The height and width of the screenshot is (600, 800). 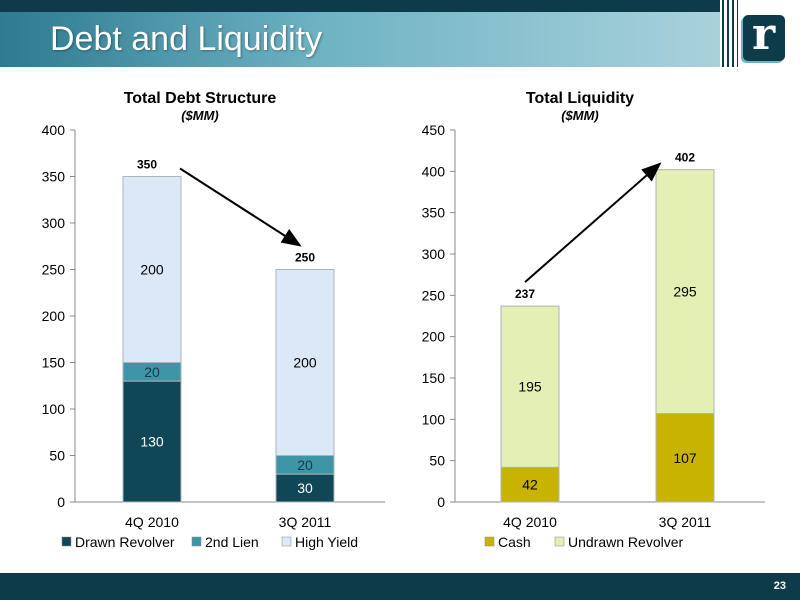 I want to click on data-label: 107, so click(x=685, y=458).